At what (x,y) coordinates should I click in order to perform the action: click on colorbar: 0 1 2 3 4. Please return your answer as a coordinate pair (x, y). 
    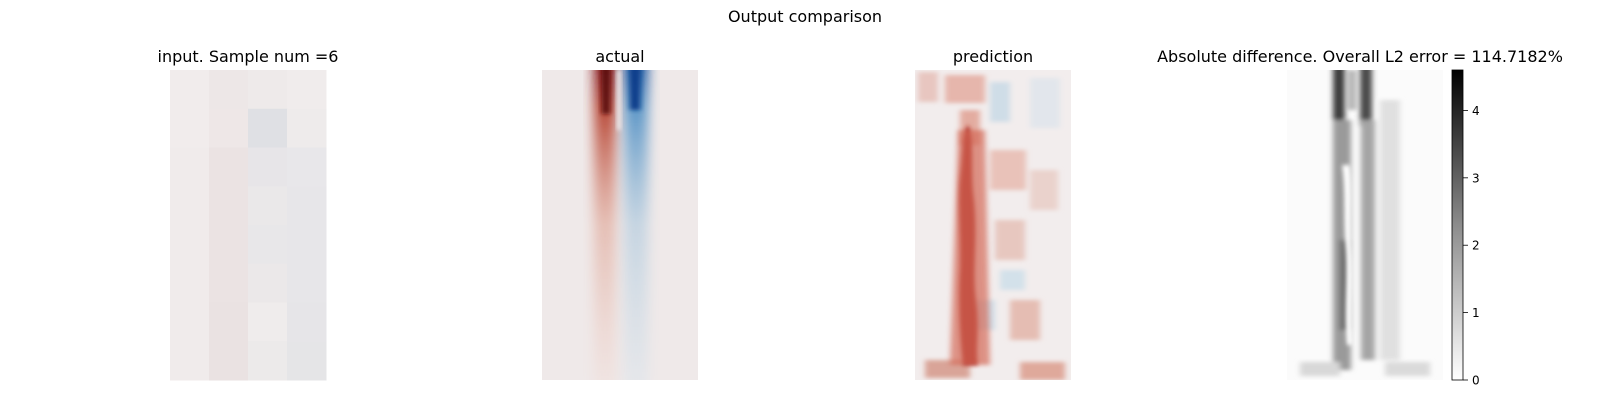
    Looking at the image, I should click on (1465, 228).